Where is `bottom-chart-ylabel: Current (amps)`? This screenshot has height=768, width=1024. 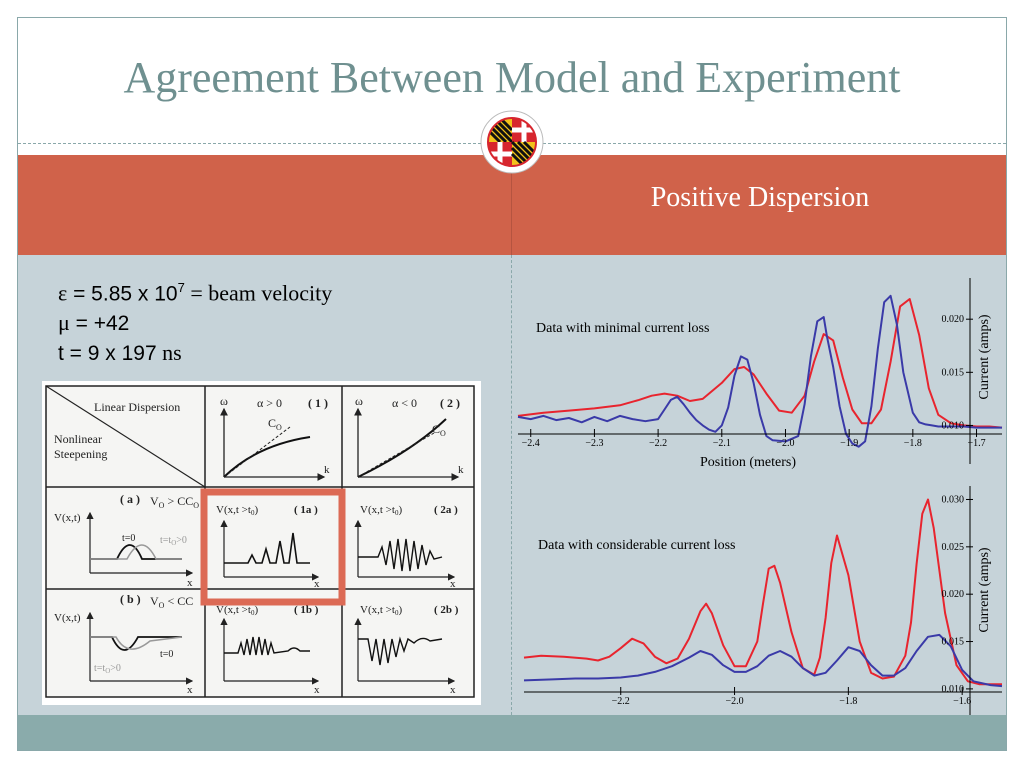
bottom-chart-ylabel: Current (amps) is located at coordinates (984, 589).